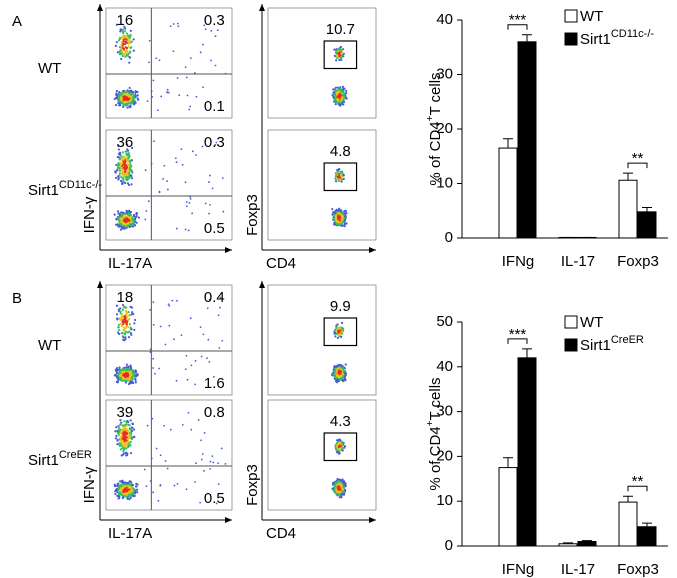 This screenshot has height=578, width=677. What do you see at coordinates (518, 569) in the screenshot?
I see `x-tick-label: IFNg` at bounding box center [518, 569].